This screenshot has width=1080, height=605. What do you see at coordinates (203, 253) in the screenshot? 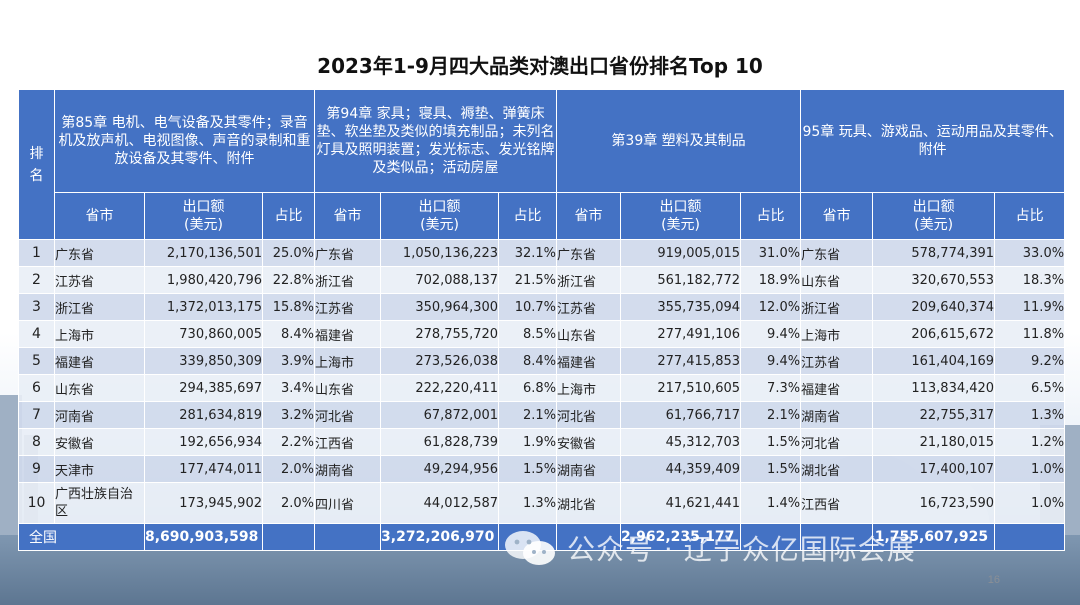
I see `amount-cell: 2,170,136,501` at bounding box center [203, 253].